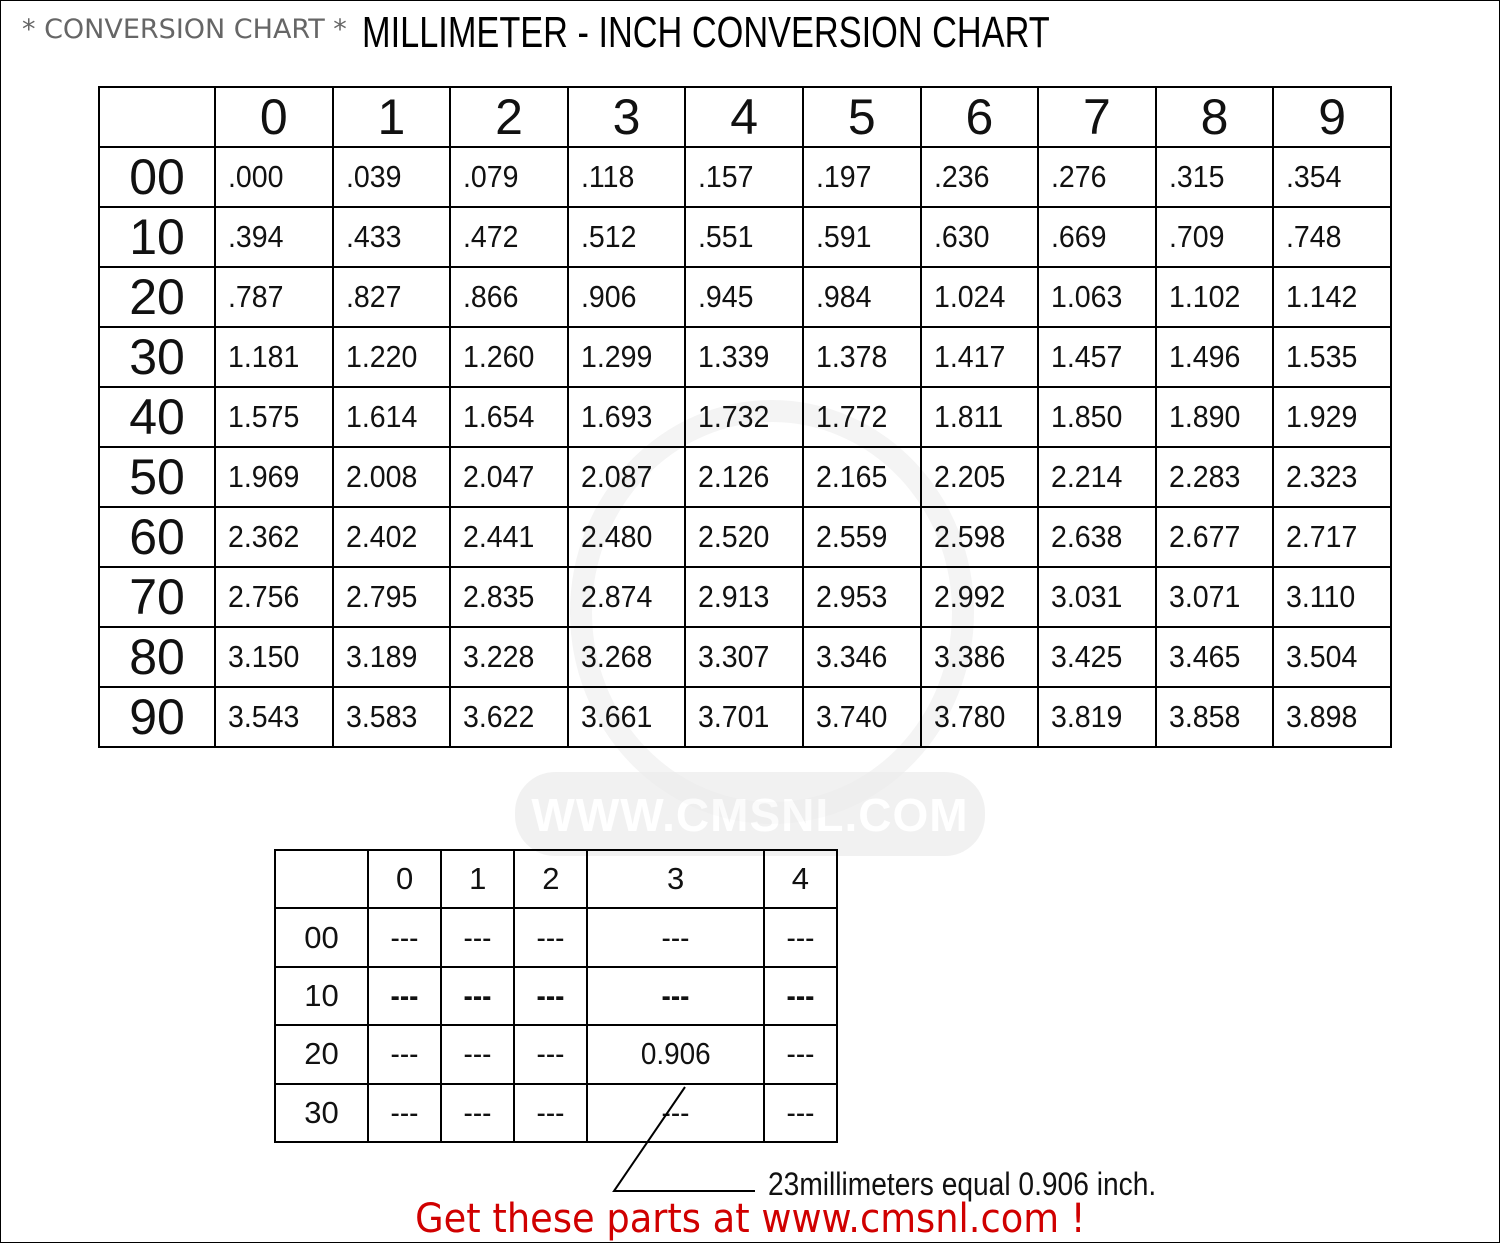  I want to click on value-cell: .157, so click(744, 177).